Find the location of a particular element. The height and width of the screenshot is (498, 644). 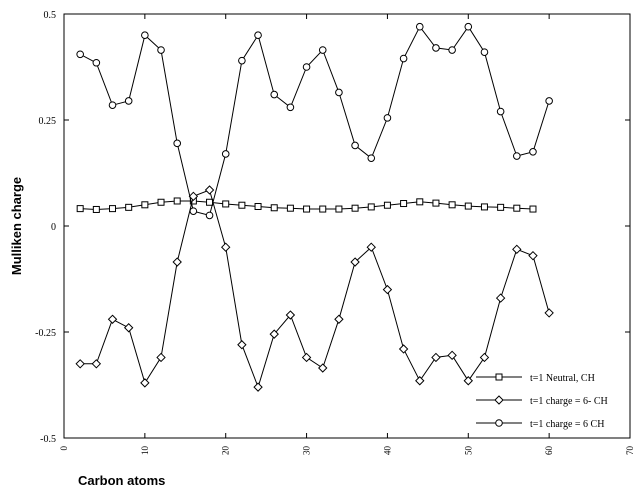

series-square is located at coordinates (306, 205).